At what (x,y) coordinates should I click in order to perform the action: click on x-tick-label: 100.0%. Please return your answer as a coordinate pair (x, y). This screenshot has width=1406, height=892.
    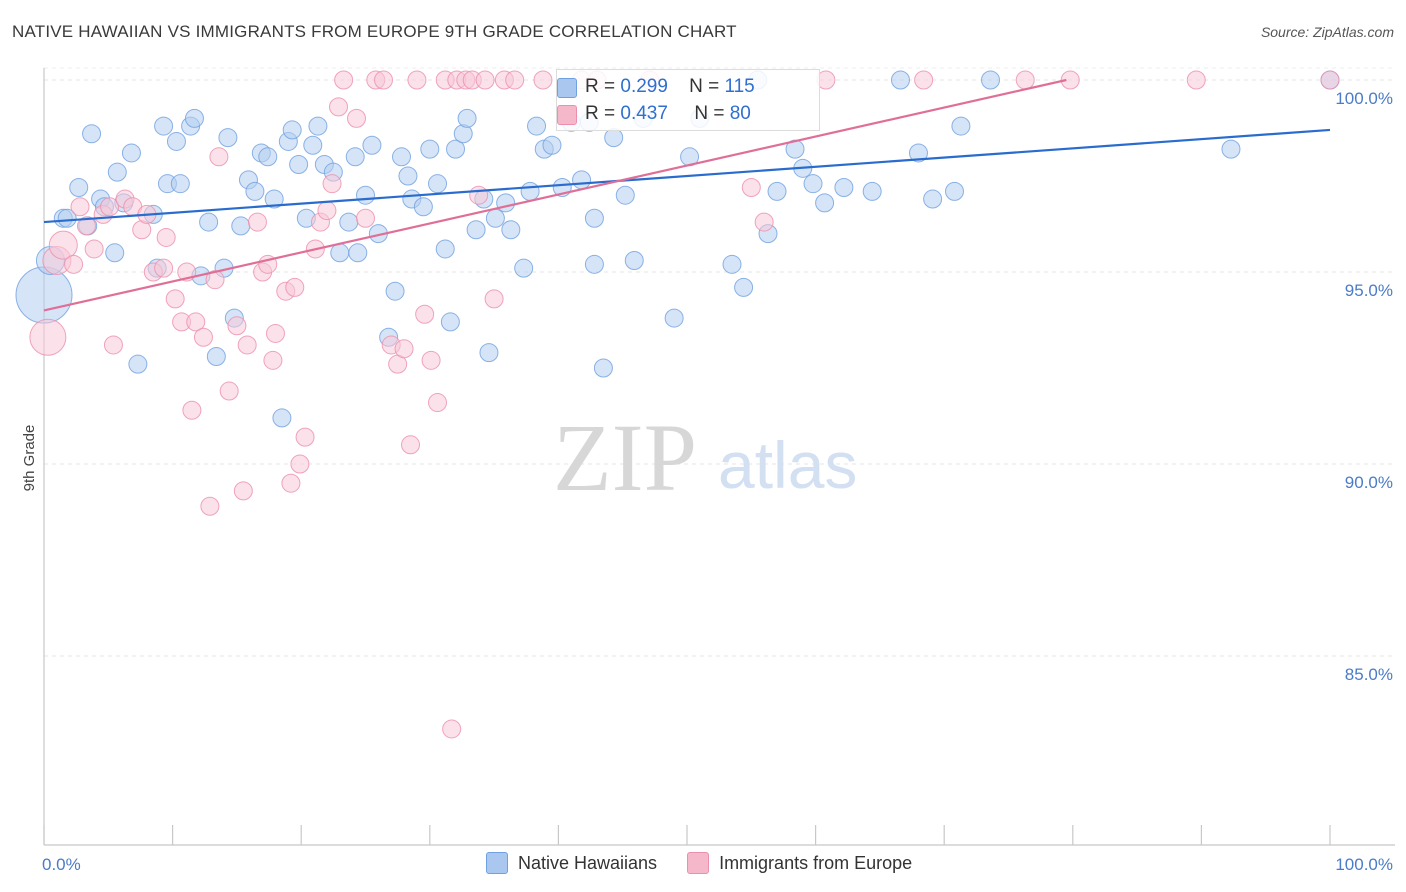
    Looking at the image, I should click on (1364, 864).